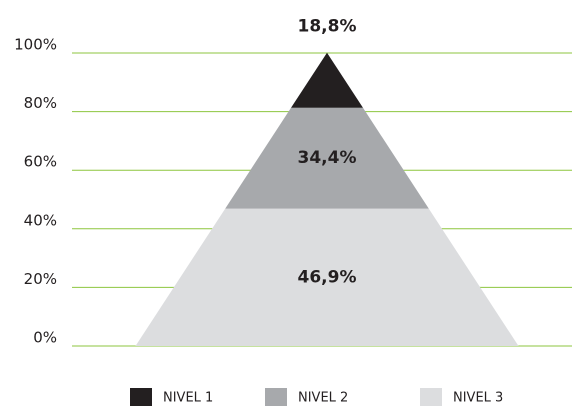 Image resolution: width=572 pixels, height=406 pixels. I want to click on value-label: 34,4%, so click(327, 158).